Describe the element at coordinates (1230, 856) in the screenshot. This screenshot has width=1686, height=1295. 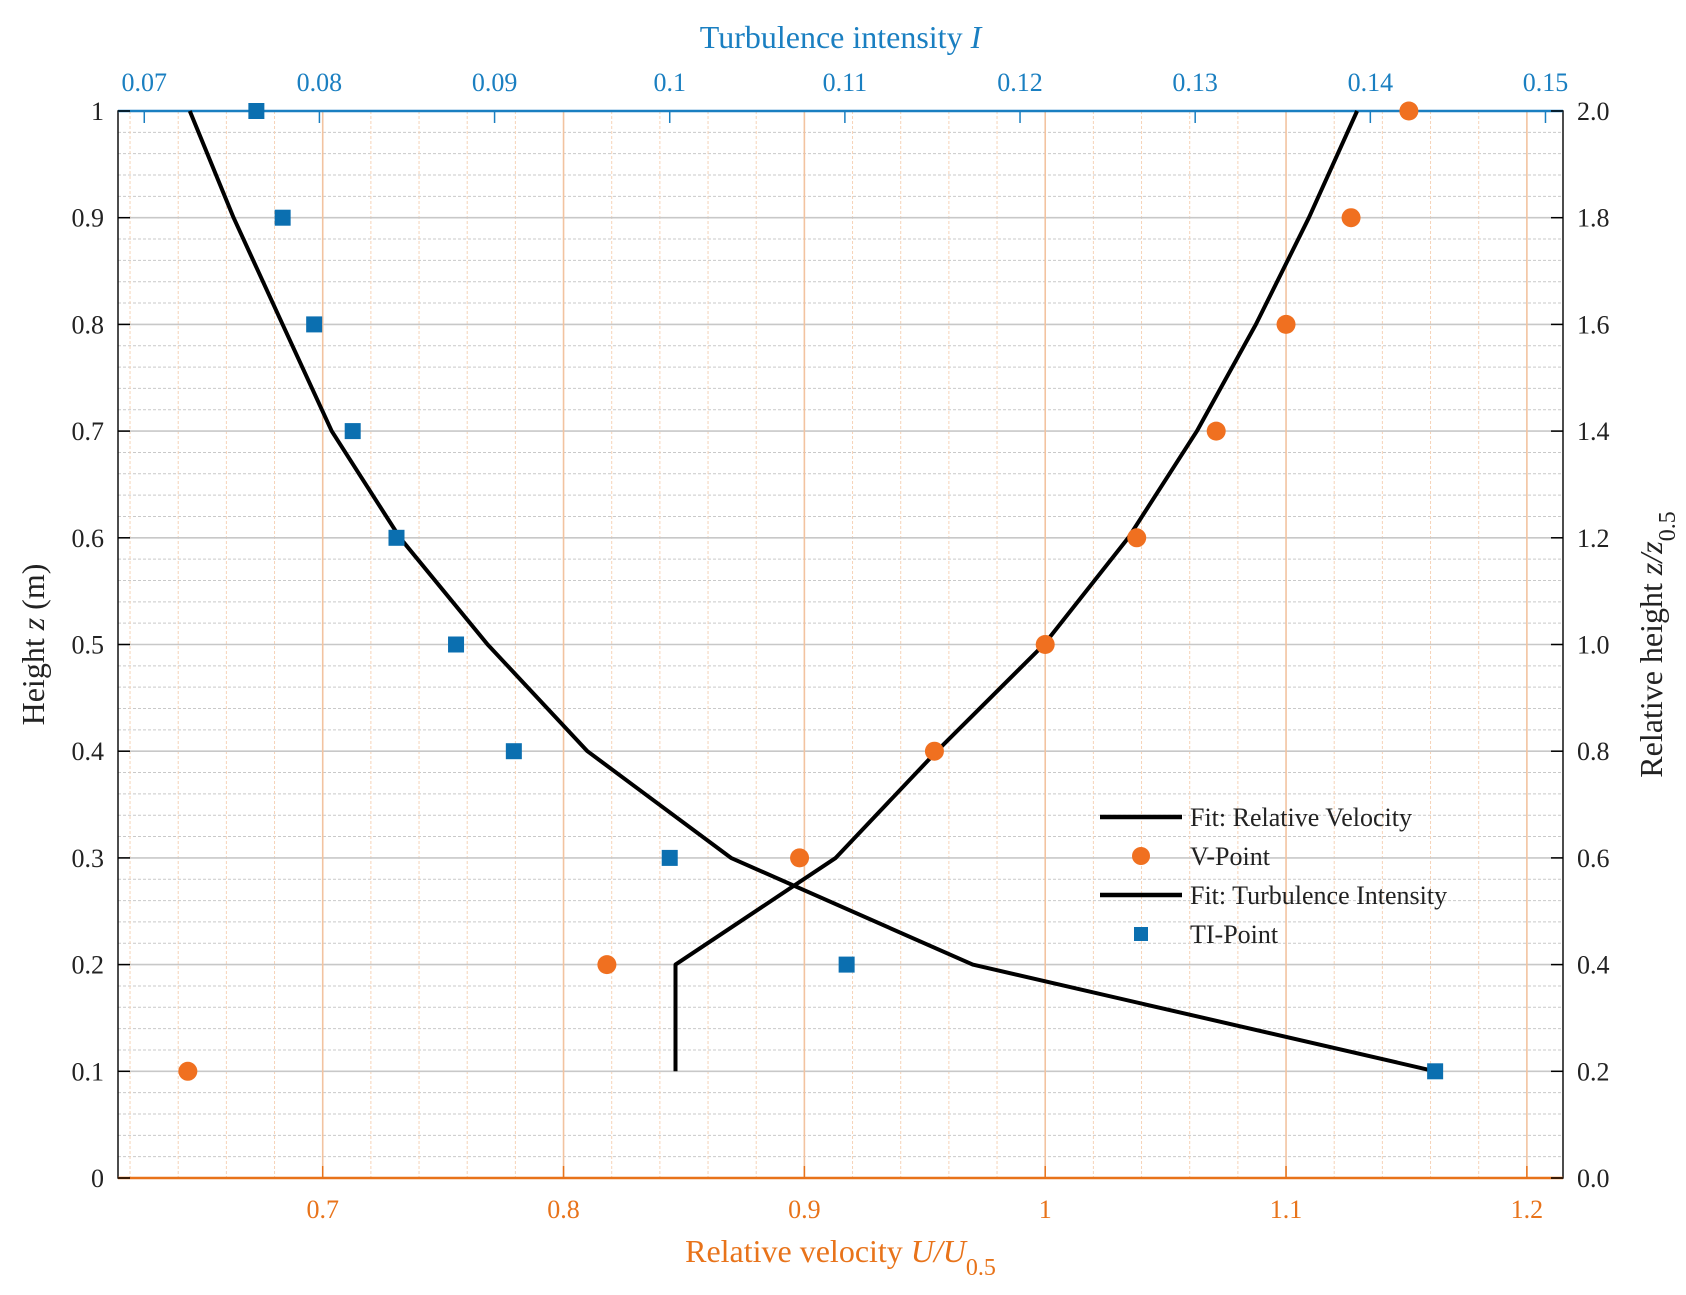
I see `legend-label-v-point: V-Point` at that location.